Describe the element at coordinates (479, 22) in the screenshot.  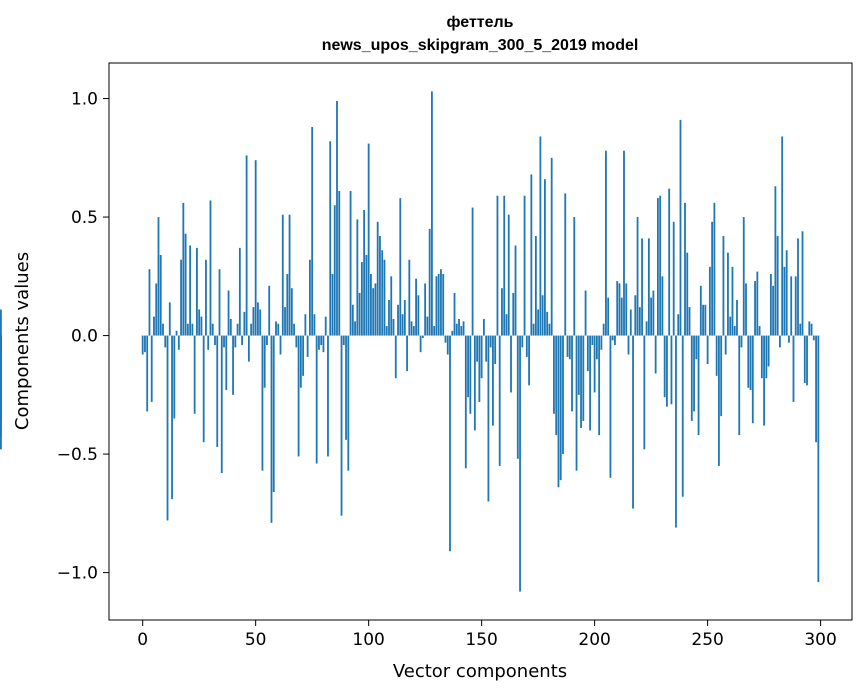
I see `chart-title: феттель` at that location.